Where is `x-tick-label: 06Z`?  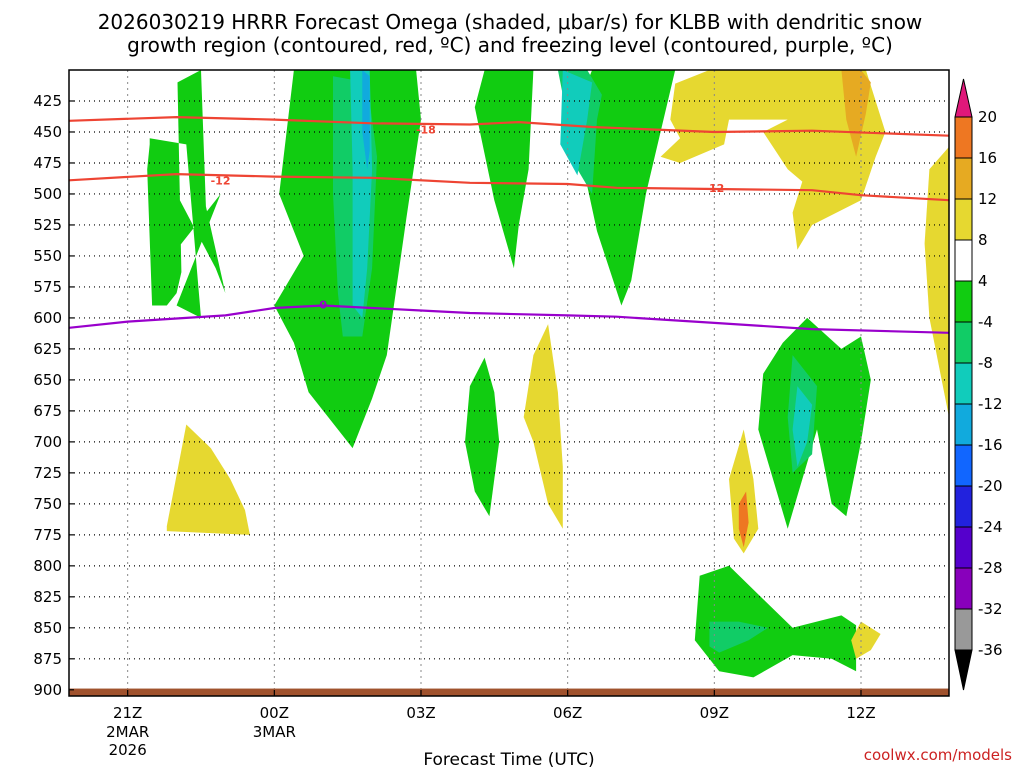
x-tick-label: 06Z is located at coordinates (567, 713).